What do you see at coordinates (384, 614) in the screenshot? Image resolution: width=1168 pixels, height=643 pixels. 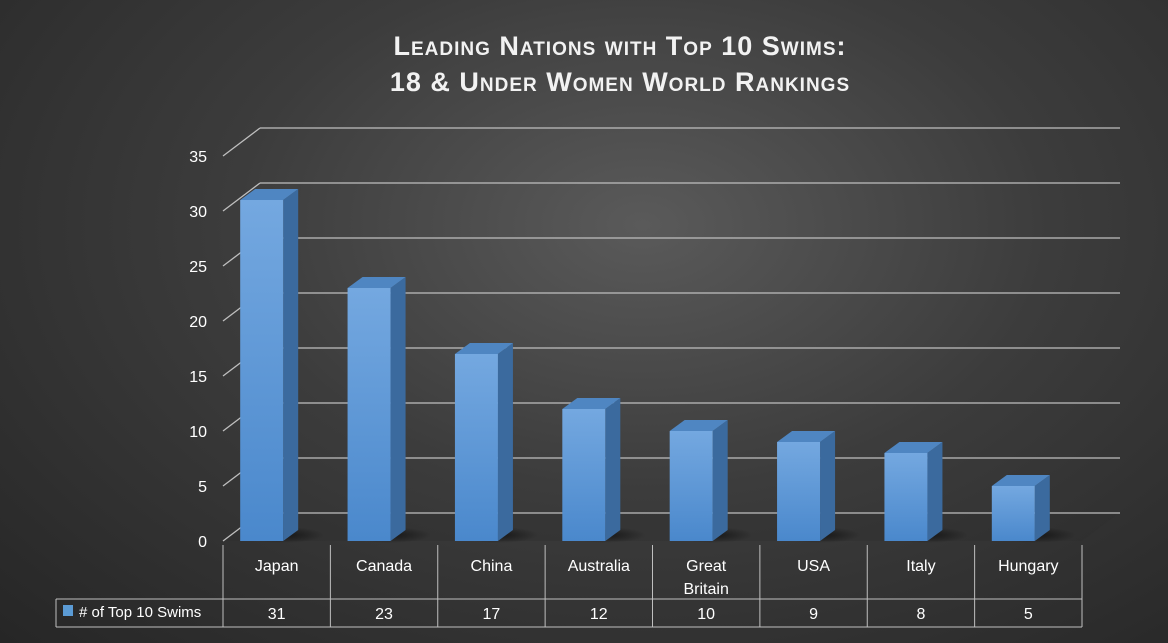 I see `data-label: 23` at bounding box center [384, 614].